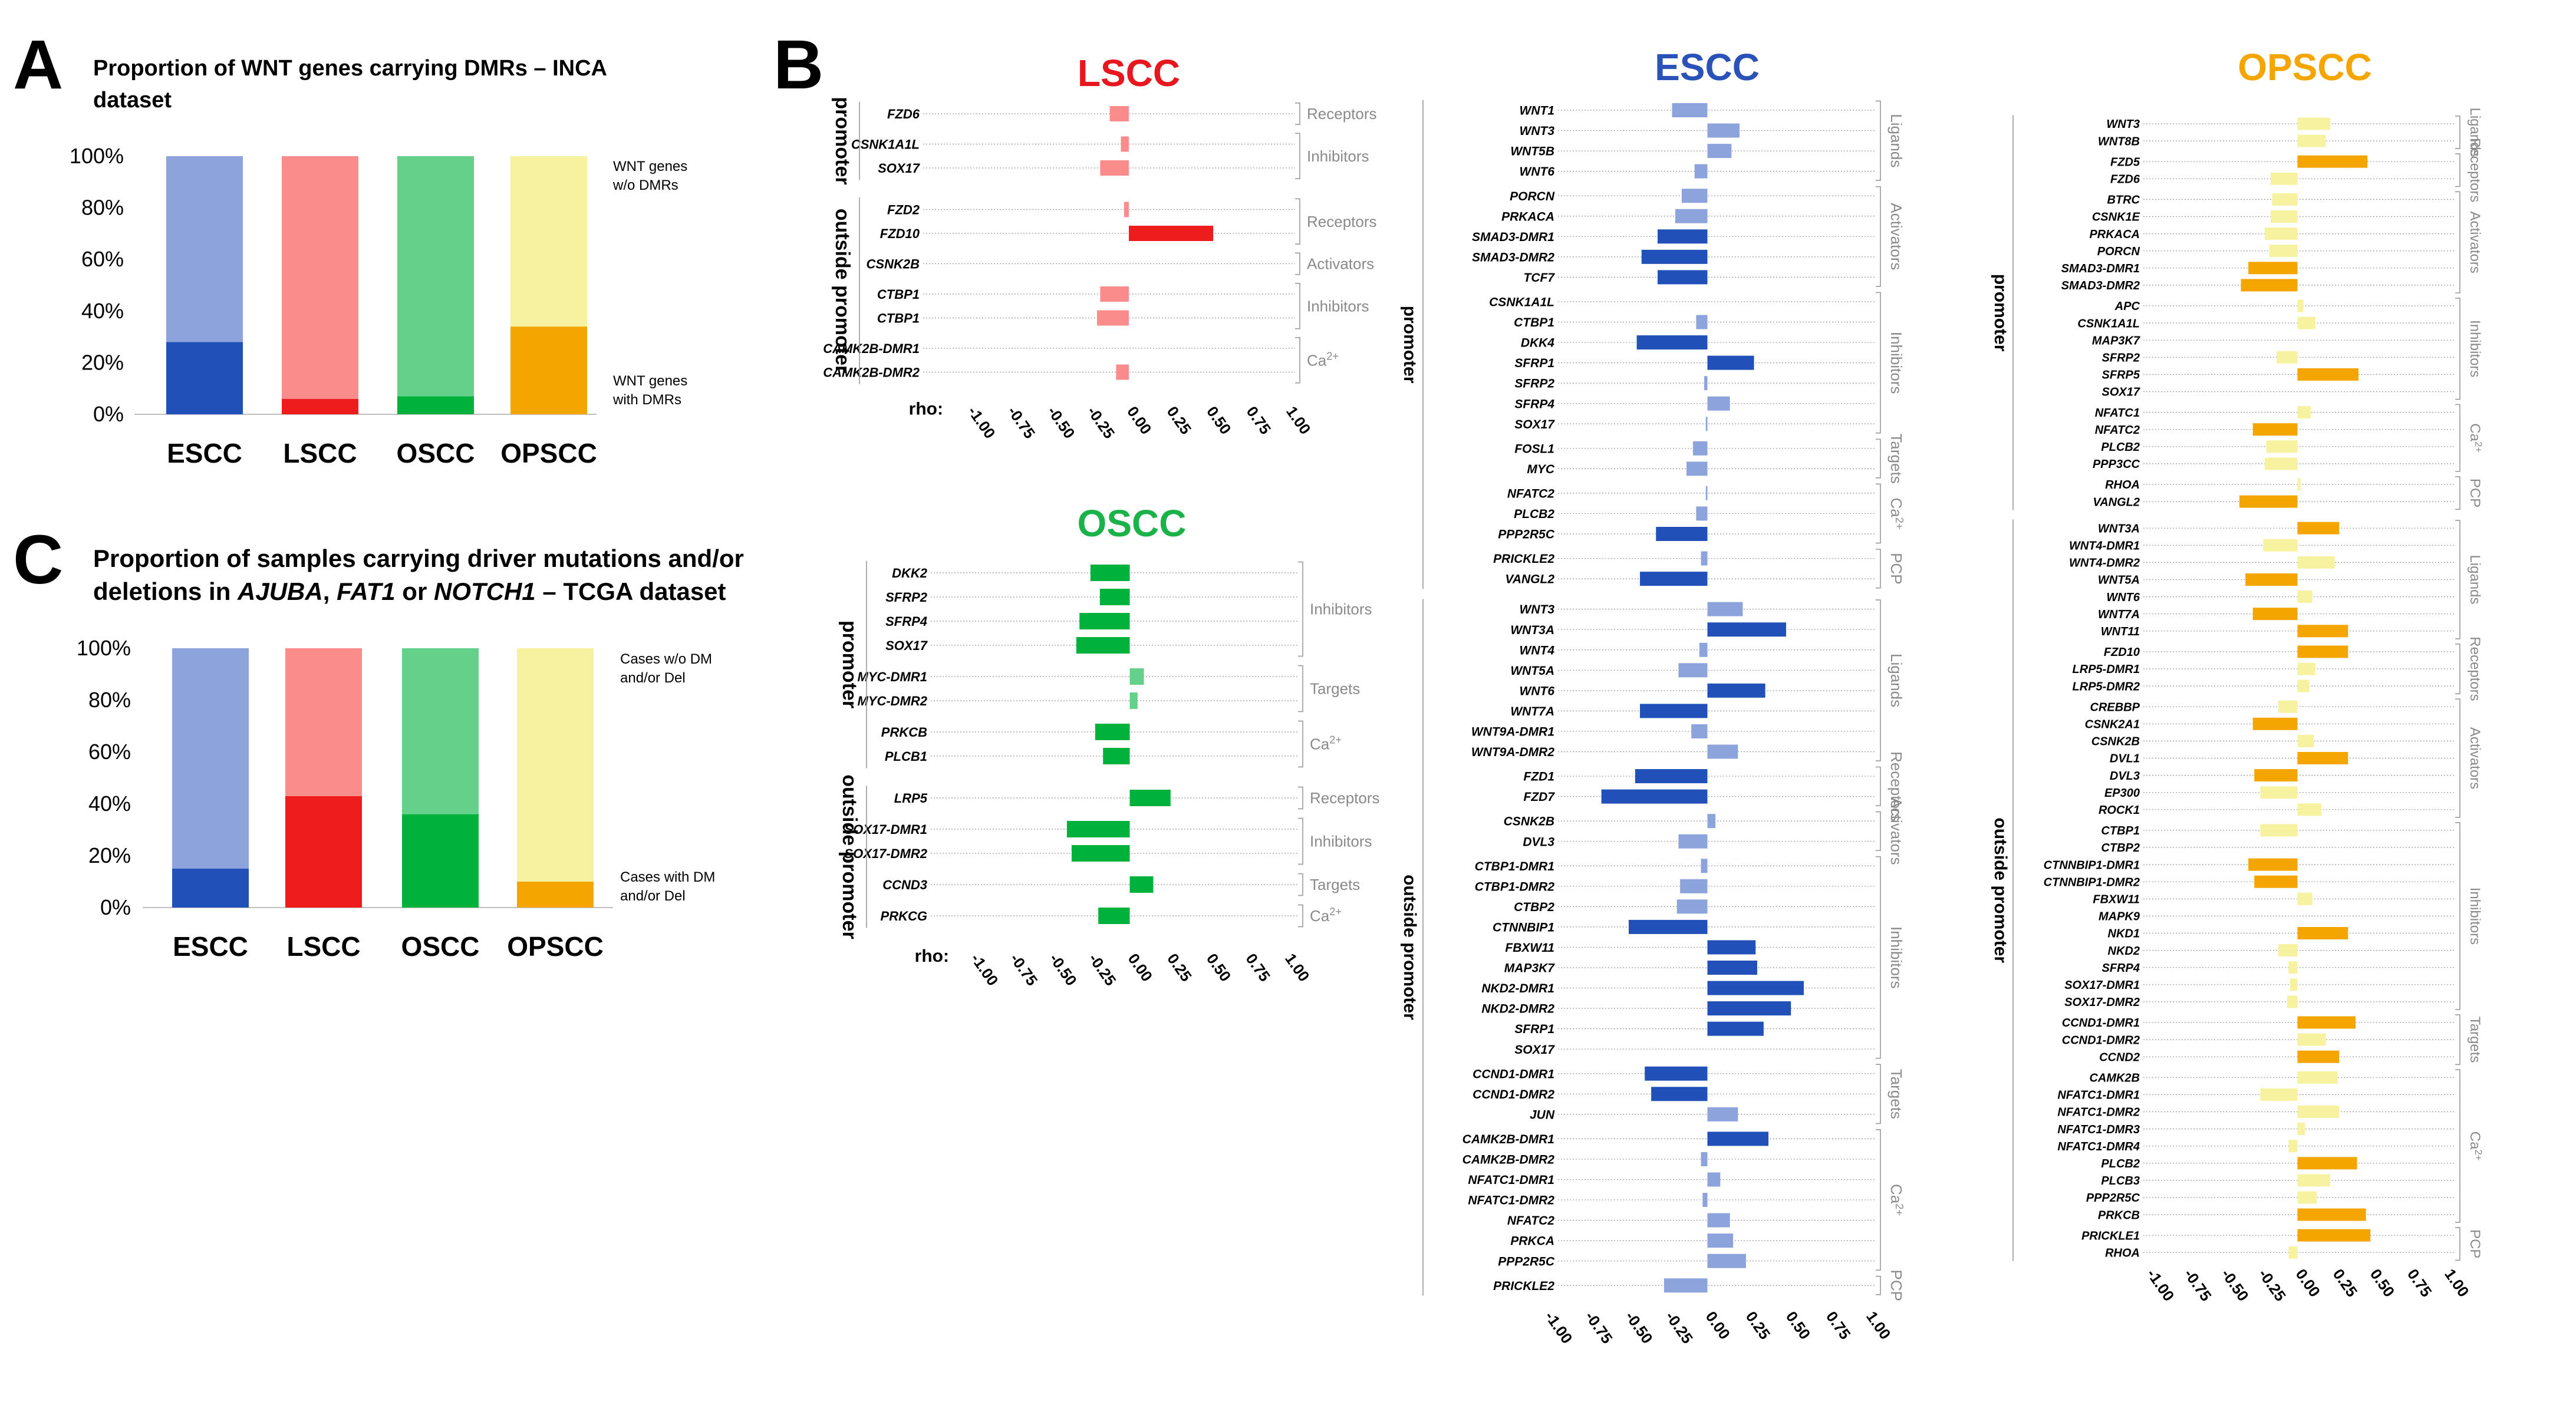 The width and height of the screenshot is (2576, 1402). Describe the element at coordinates (2117, 431) in the screenshot. I see `chart-b-opscc-gene-label: NFATC2` at that location.